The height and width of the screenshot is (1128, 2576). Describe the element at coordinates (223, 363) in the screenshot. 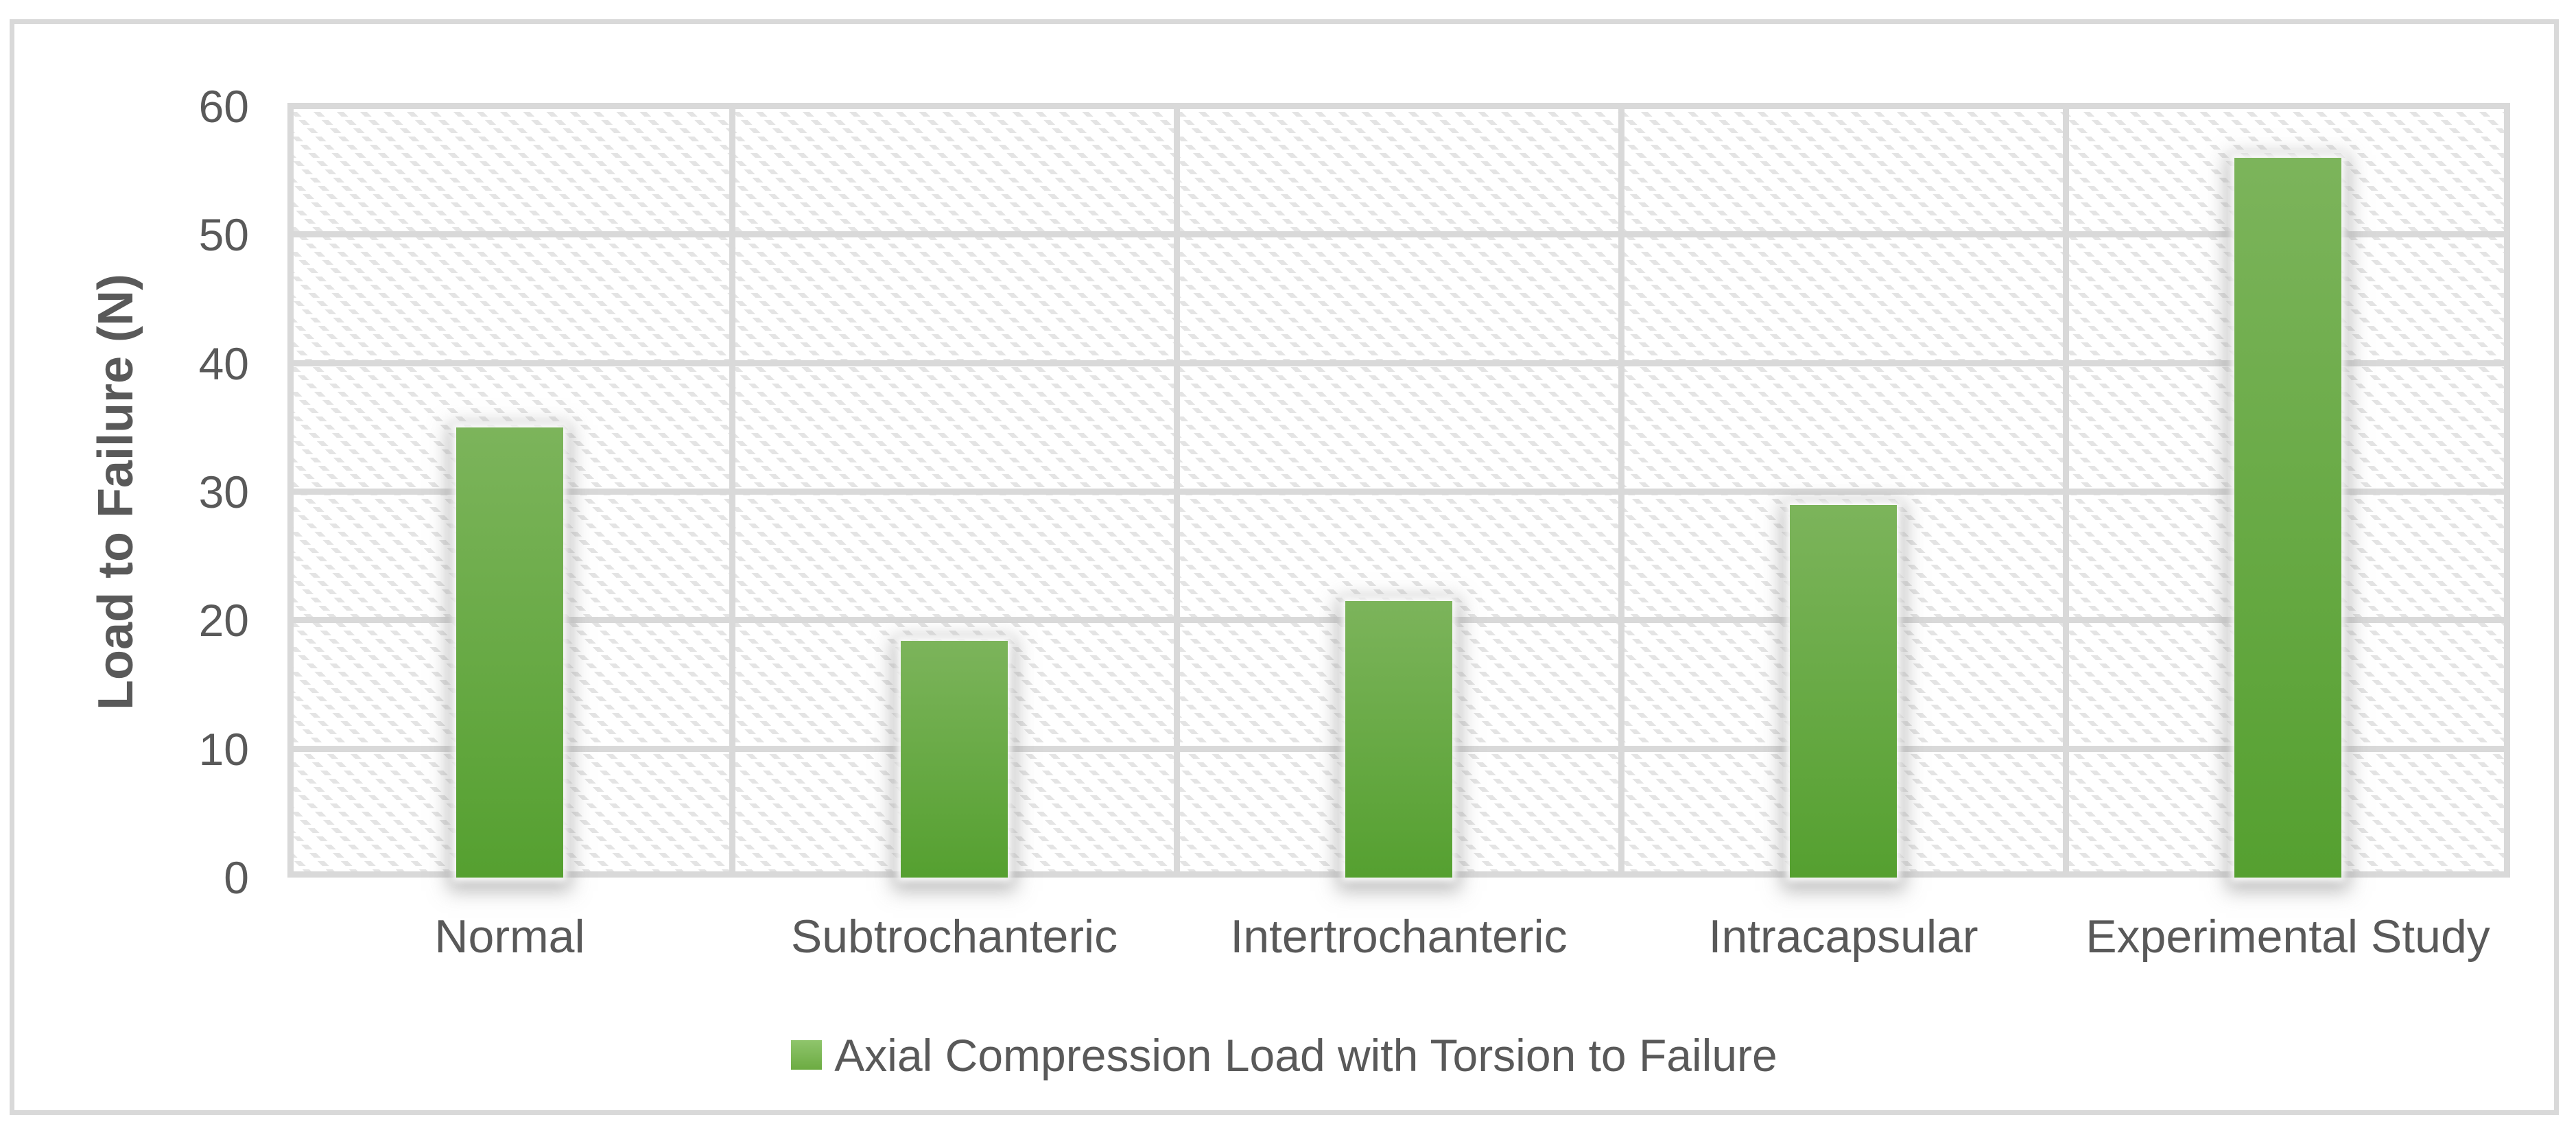

I see `y-tick-label-40: 40` at that location.